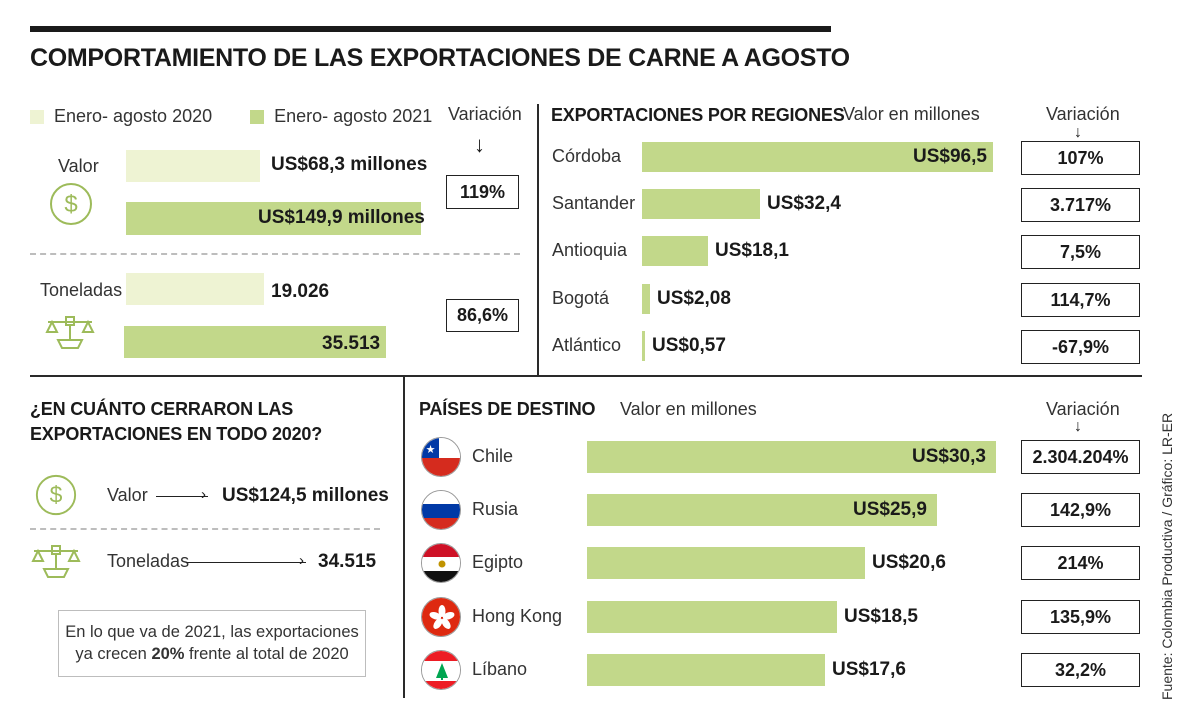 The width and height of the screenshot is (1200, 721). What do you see at coordinates (1080, 158) in the screenshot?
I see `region-variation-box: 107%` at bounding box center [1080, 158].